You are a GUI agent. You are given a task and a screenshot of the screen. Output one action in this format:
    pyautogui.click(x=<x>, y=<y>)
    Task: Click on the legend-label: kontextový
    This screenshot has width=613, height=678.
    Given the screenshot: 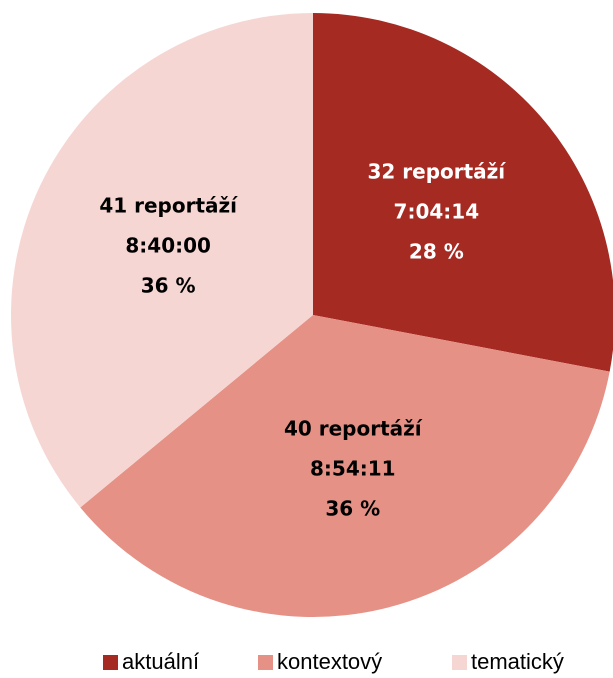 What is the action you would take?
    pyautogui.click(x=329, y=661)
    